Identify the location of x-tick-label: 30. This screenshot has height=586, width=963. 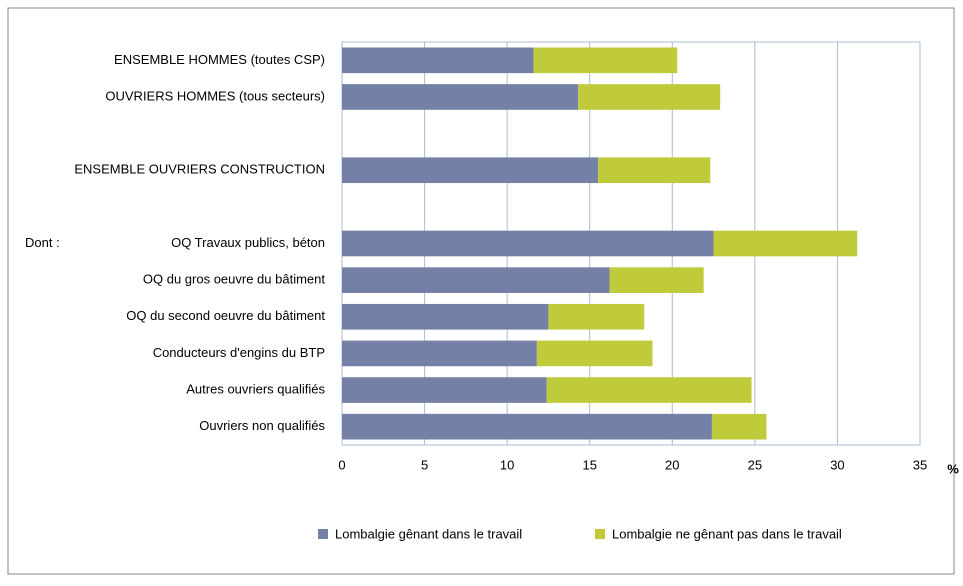
(837, 464).